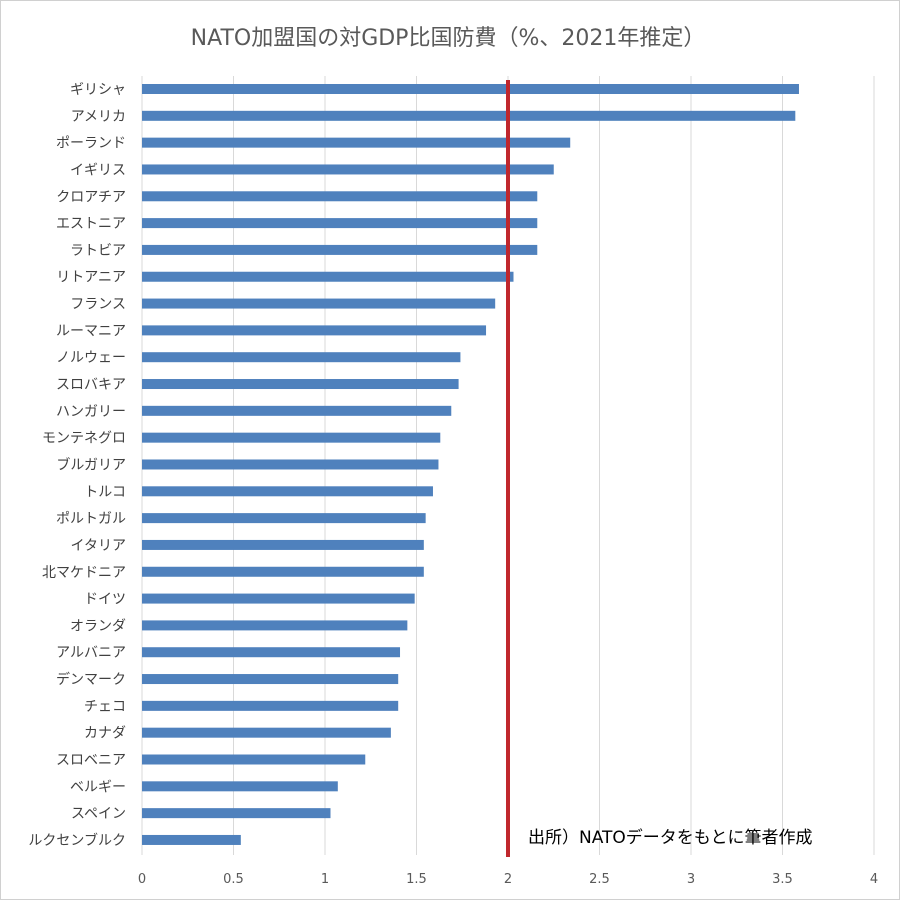  I want to click on category-label: スペイン, so click(98, 814).